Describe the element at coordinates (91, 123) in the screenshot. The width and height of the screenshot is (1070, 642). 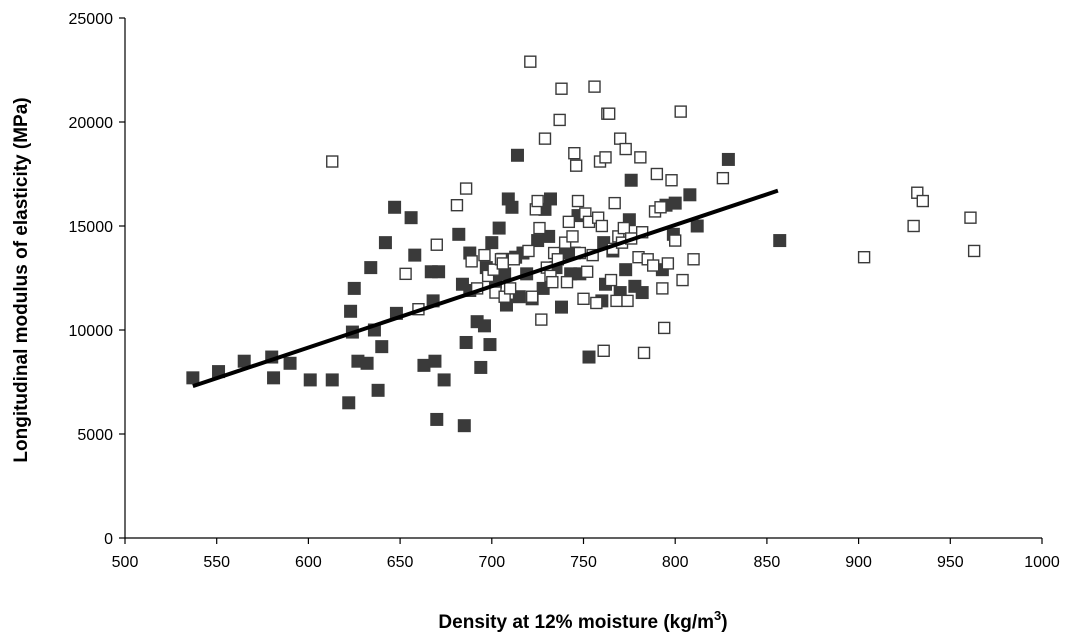
I see `y-tick-label: 20000` at that location.